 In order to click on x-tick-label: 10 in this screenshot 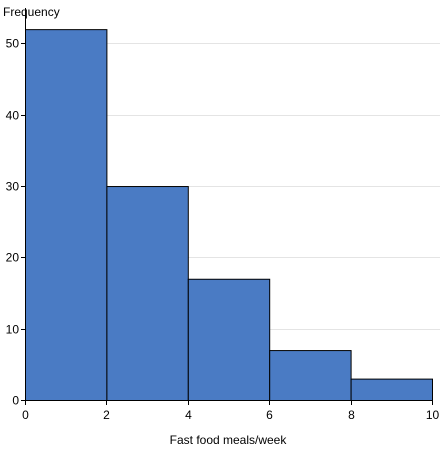, I will do `click(433, 415)`.